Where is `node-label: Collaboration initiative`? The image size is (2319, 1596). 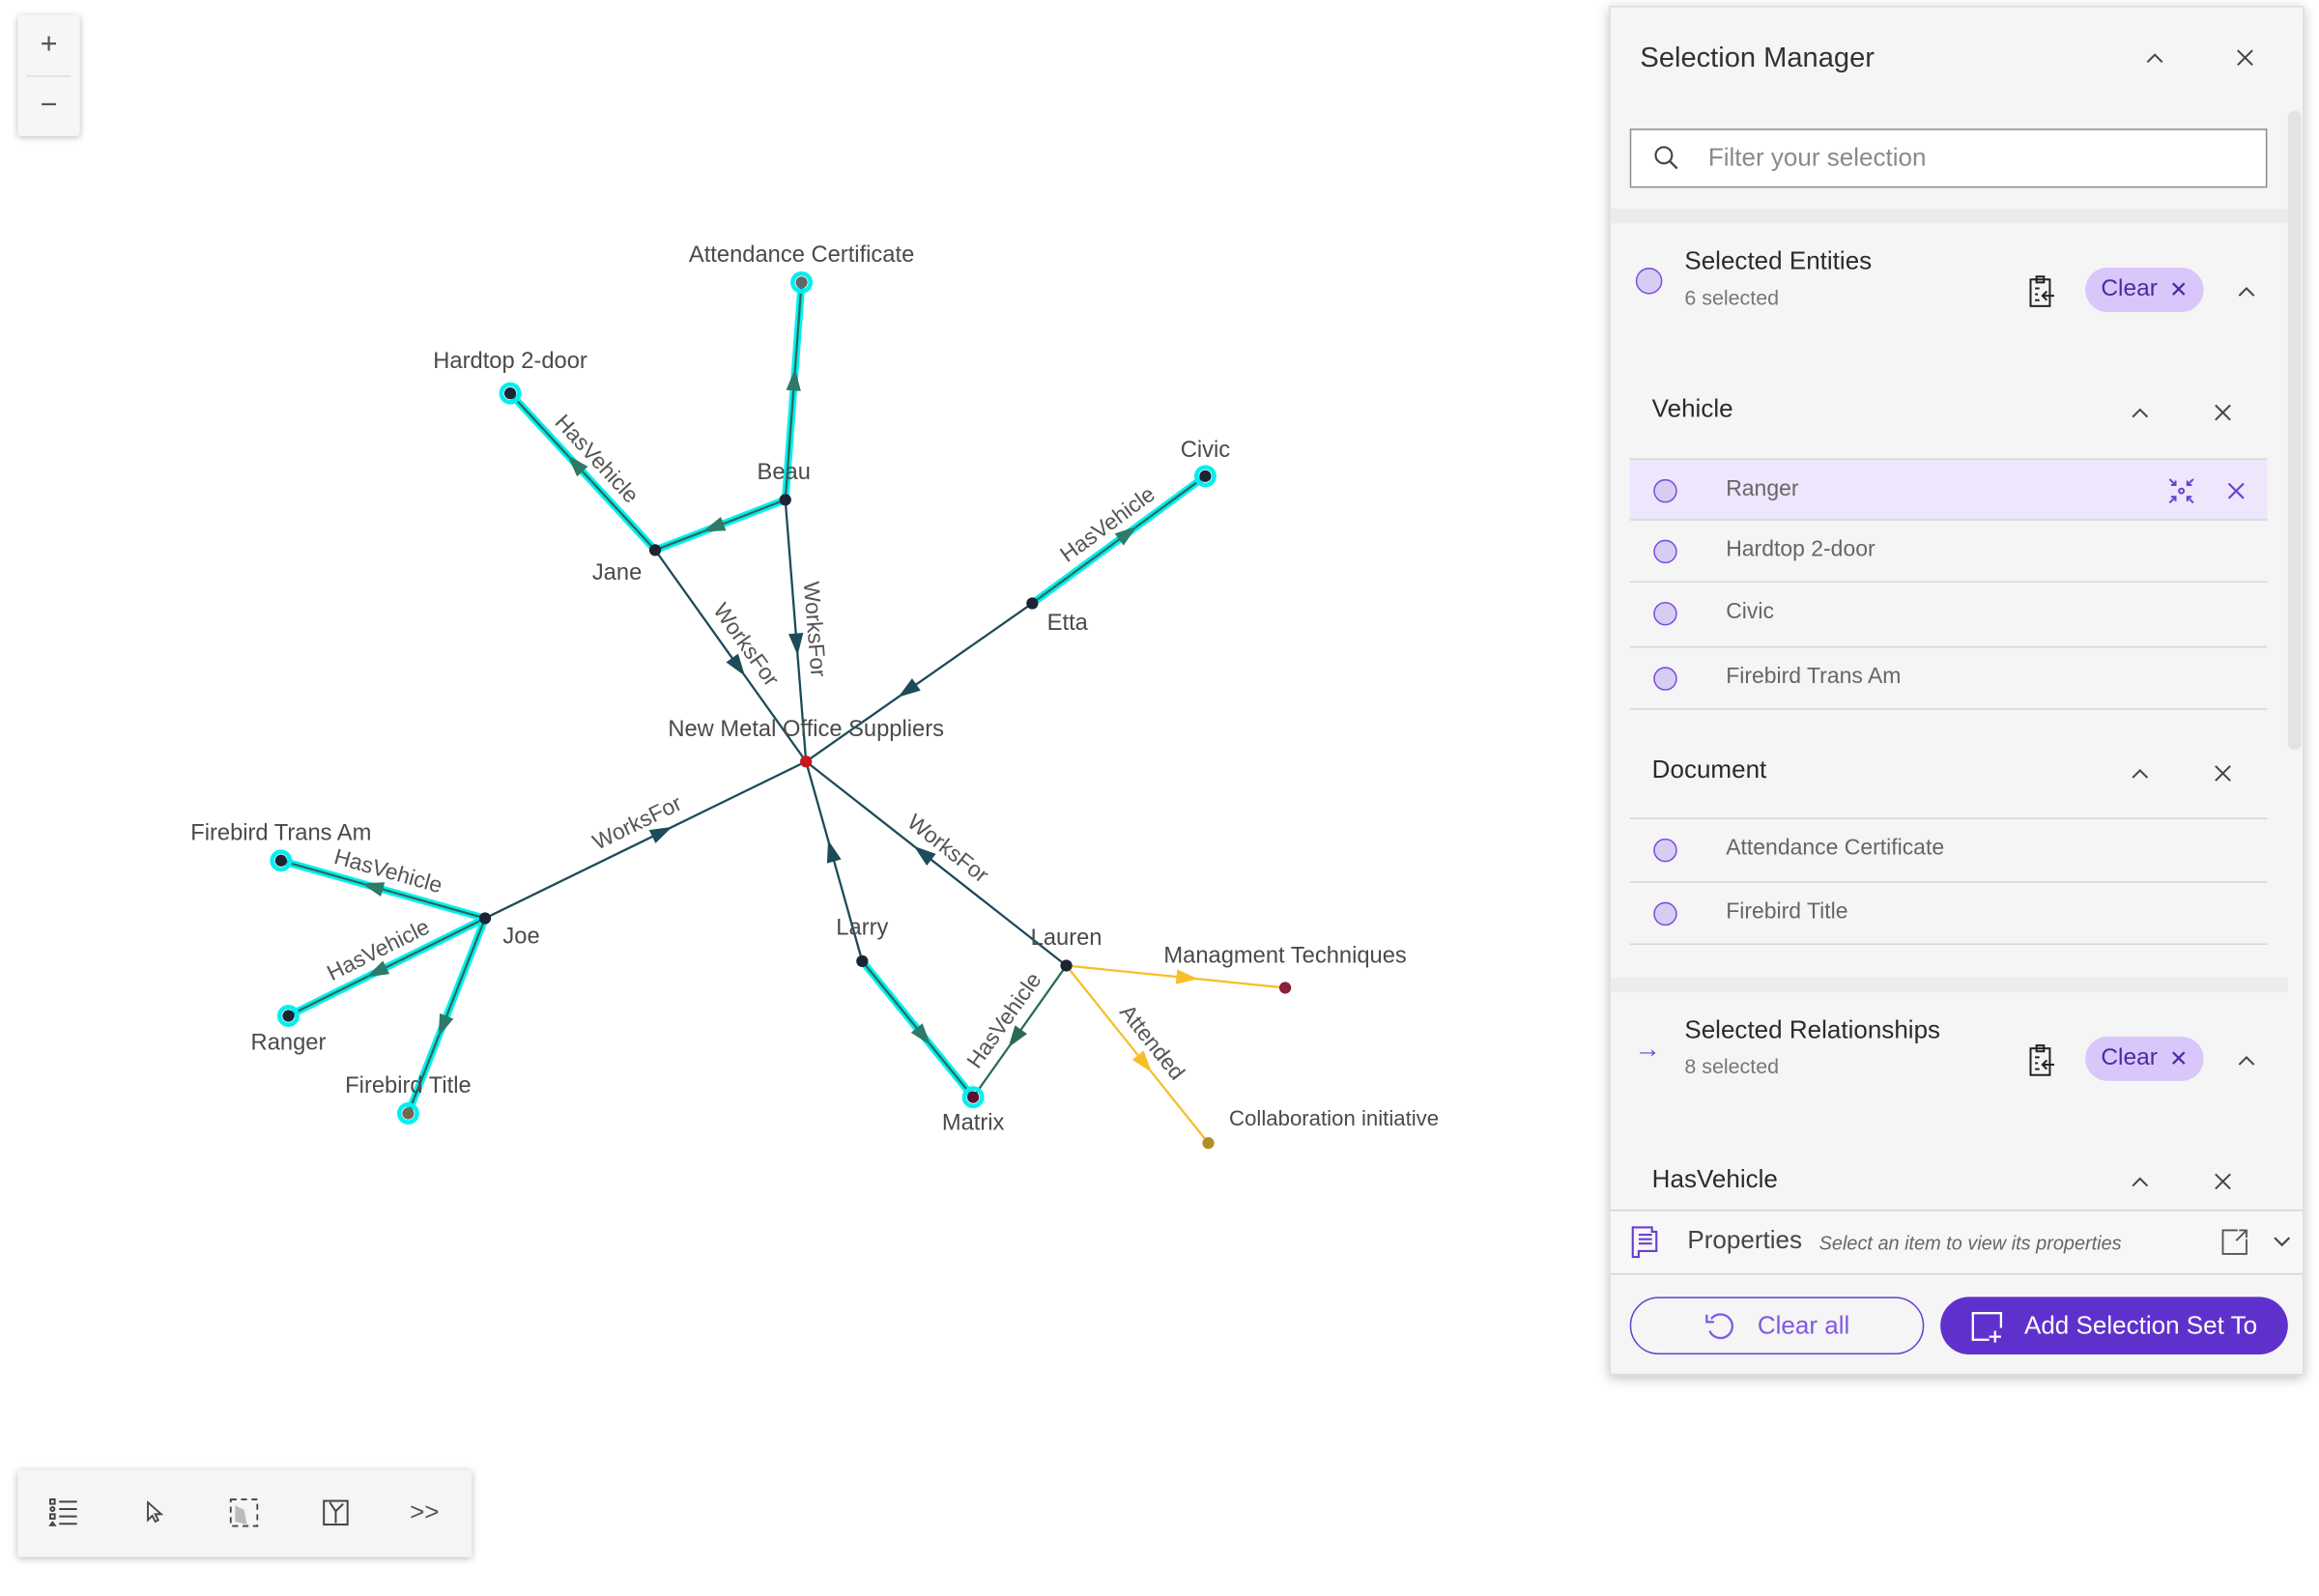
node-label: Collaboration initiative is located at coordinates (1334, 1118).